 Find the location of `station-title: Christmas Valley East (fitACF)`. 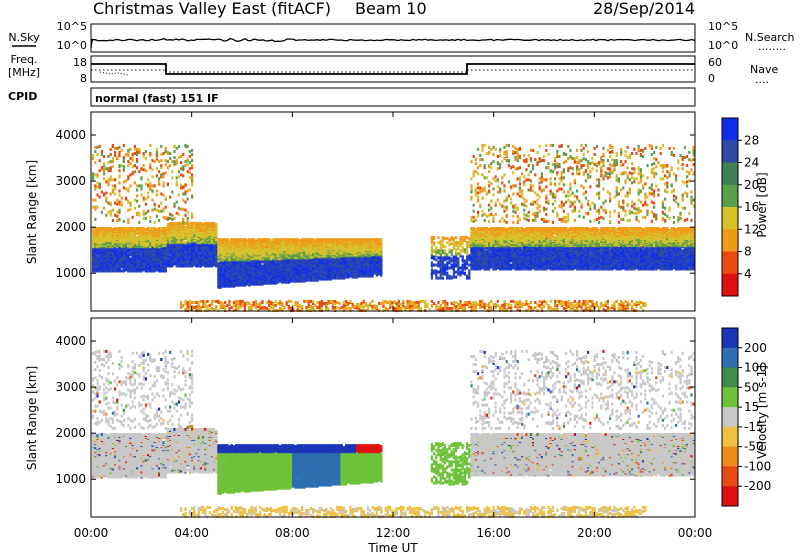

station-title: Christmas Valley East (fitACF) is located at coordinates (212, 9).